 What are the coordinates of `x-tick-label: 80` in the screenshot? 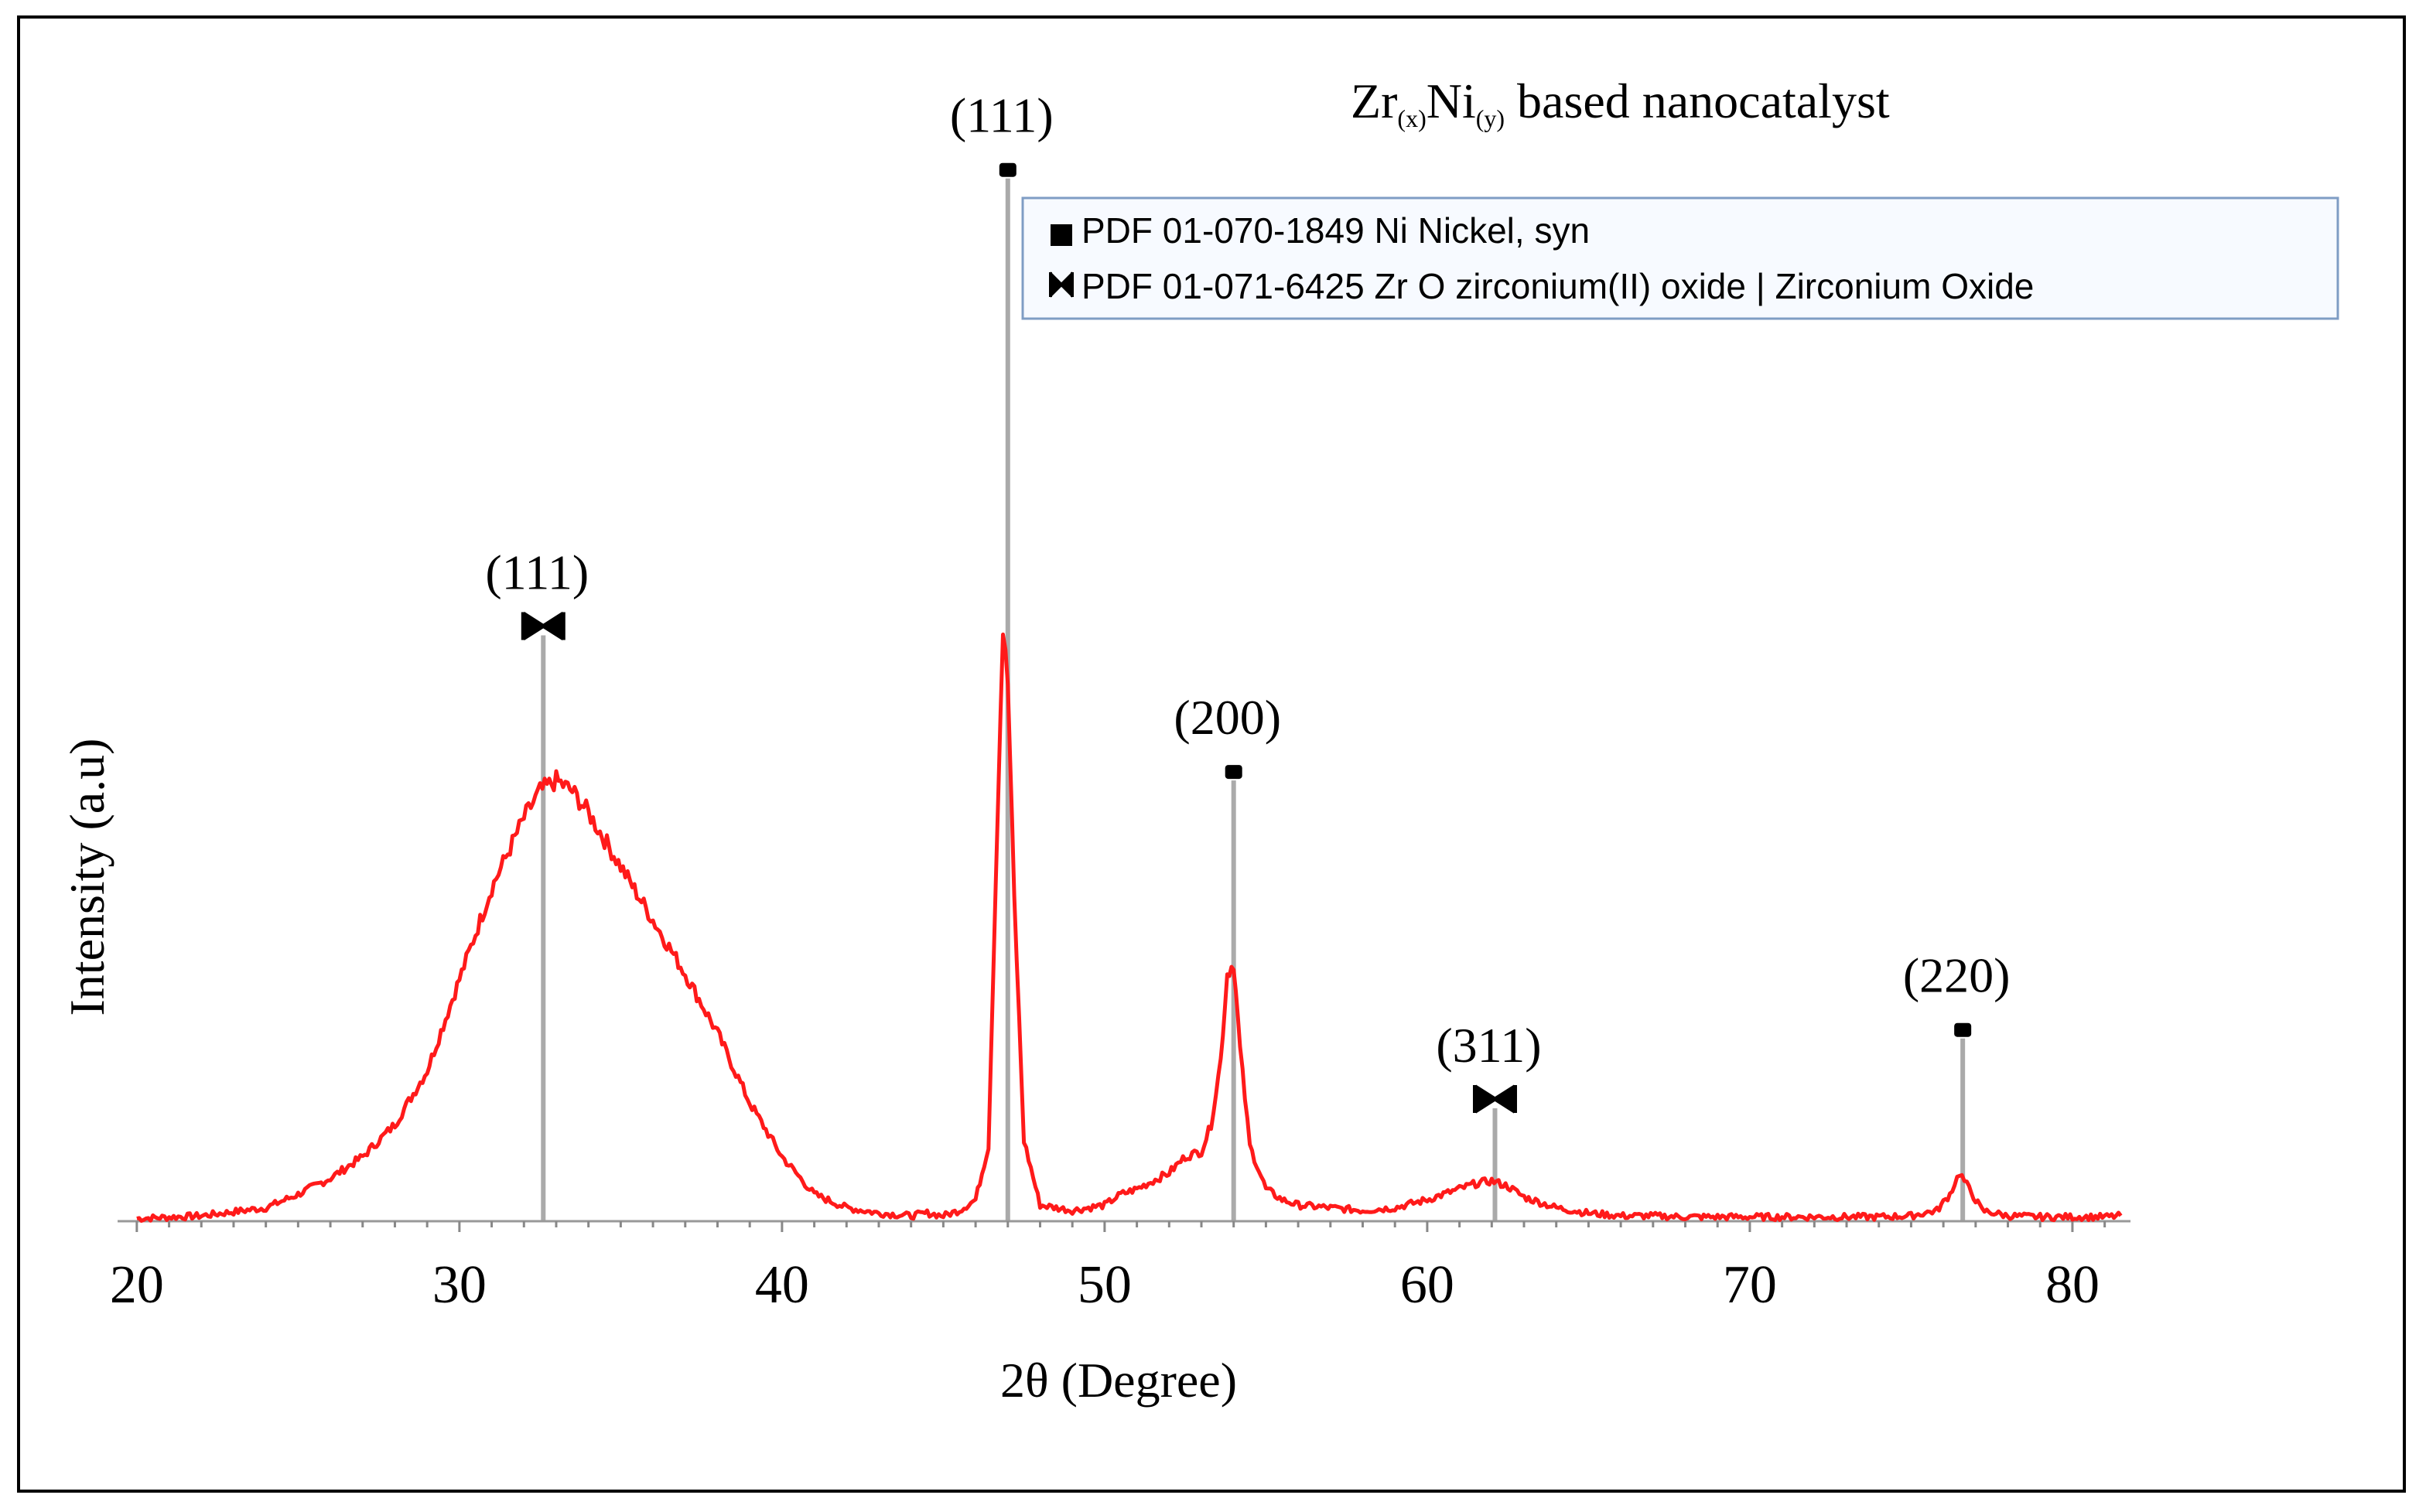 It's located at (2072, 1285).